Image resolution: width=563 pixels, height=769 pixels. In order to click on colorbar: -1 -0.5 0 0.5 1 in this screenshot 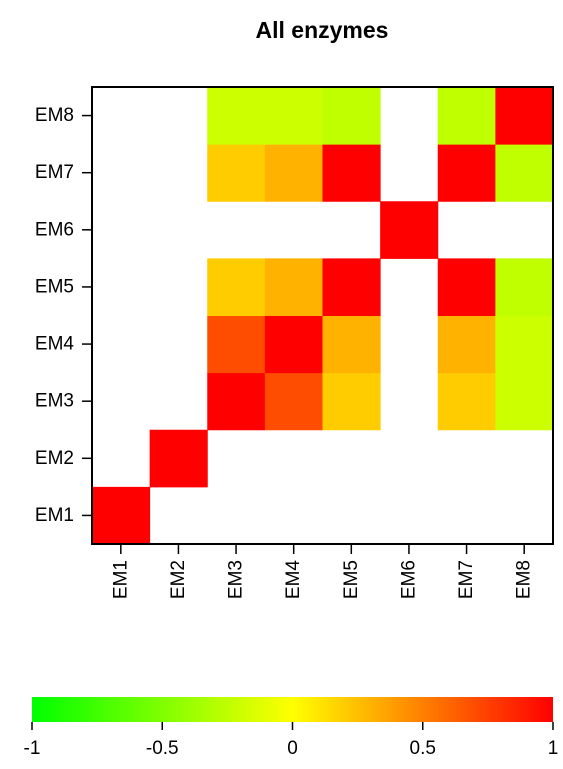, I will do `click(291, 728)`.